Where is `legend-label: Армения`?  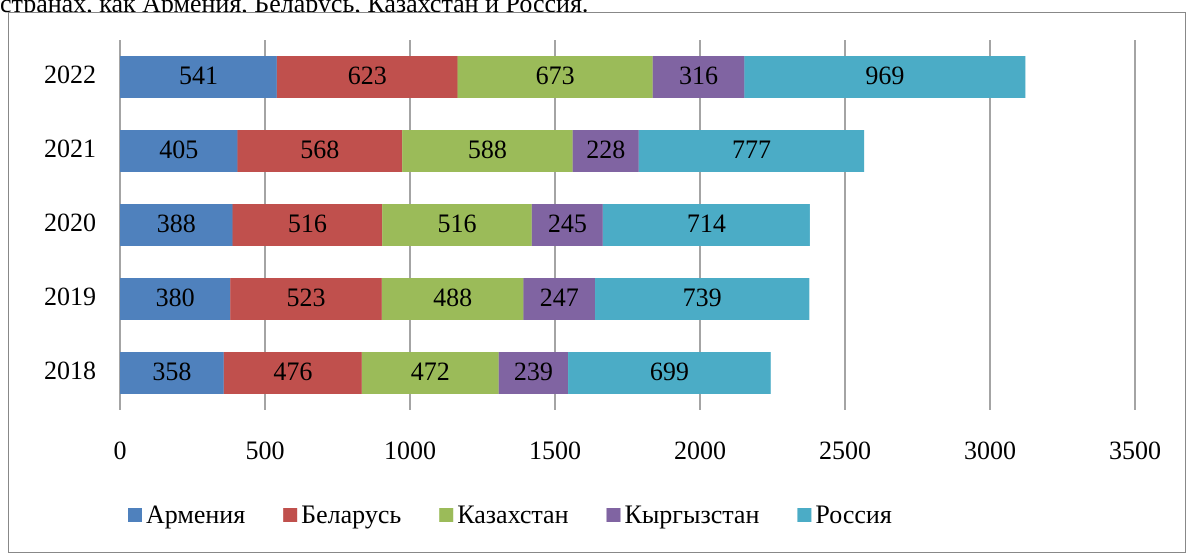 legend-label: Армения is located at coordinates (195, 514).